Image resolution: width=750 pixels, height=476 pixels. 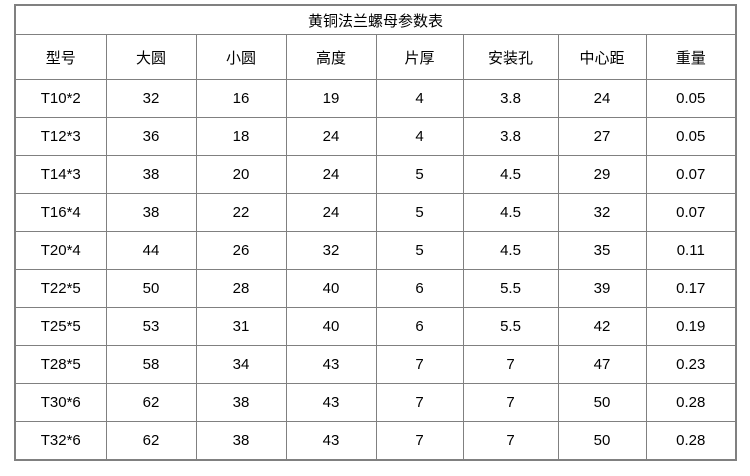 What do you see at coordinates (602, 364) in the screenshot?
I see `cell-center-distance: 47` at bounding box center [602, 364].